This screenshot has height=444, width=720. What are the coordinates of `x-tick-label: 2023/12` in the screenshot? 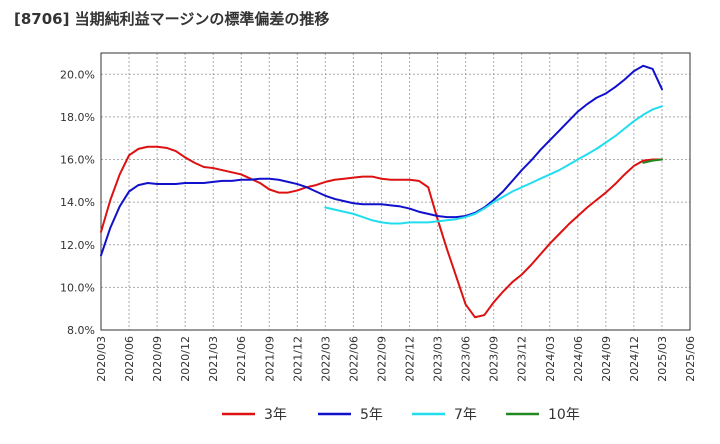 It's located at (522, 359).